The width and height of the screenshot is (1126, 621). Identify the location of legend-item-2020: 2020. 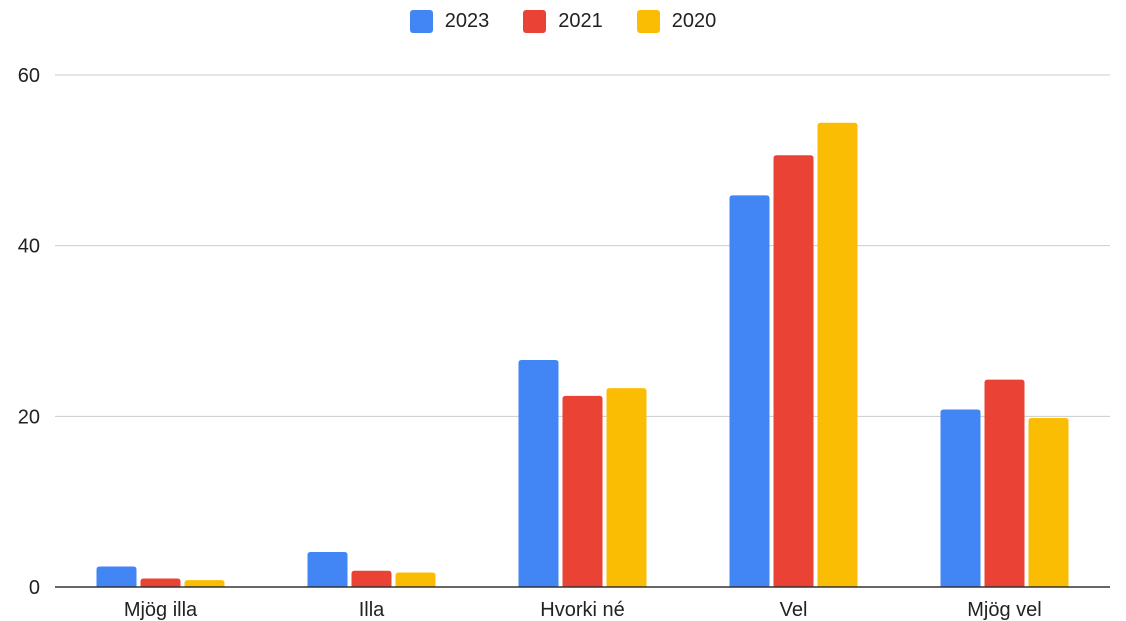
(676, 21).